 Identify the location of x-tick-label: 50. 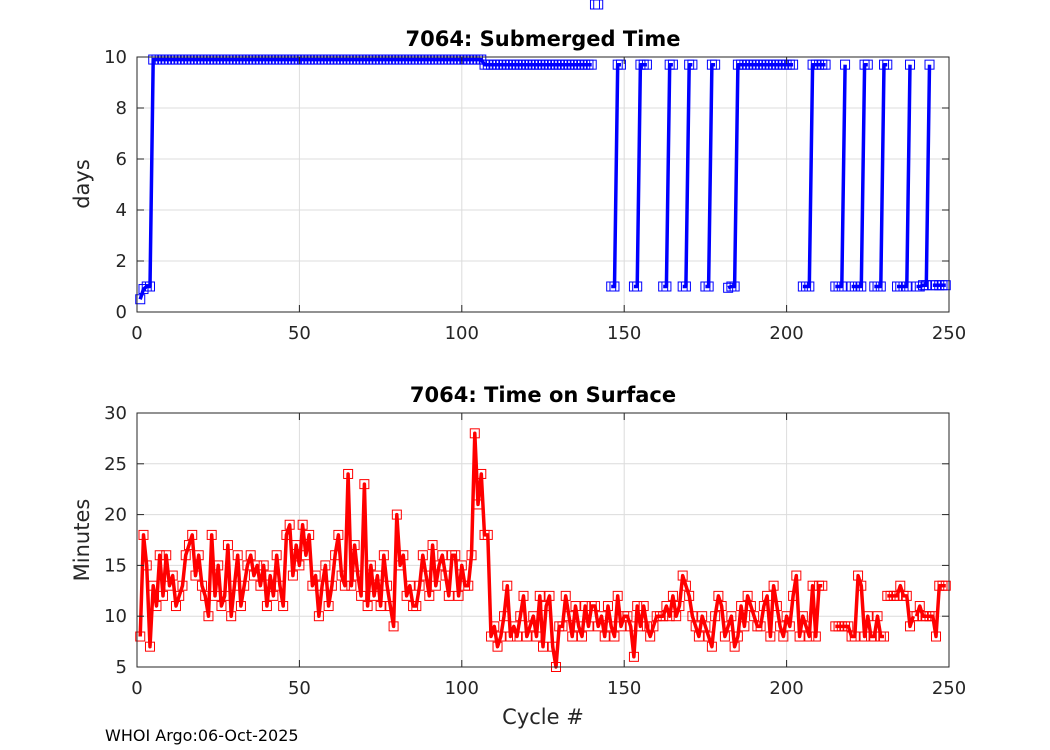
(299, 688).